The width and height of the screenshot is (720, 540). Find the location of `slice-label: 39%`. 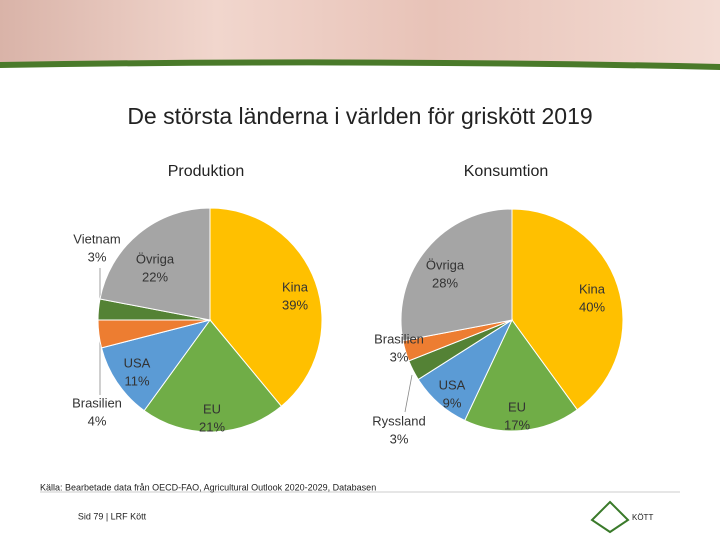

slice-label: 39% is located at coordinates (295, 304).